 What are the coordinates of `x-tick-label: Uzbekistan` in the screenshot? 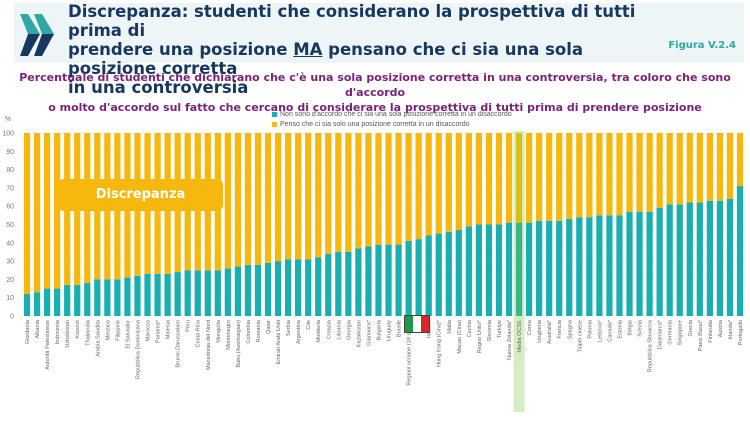 It's located at (68, 334).